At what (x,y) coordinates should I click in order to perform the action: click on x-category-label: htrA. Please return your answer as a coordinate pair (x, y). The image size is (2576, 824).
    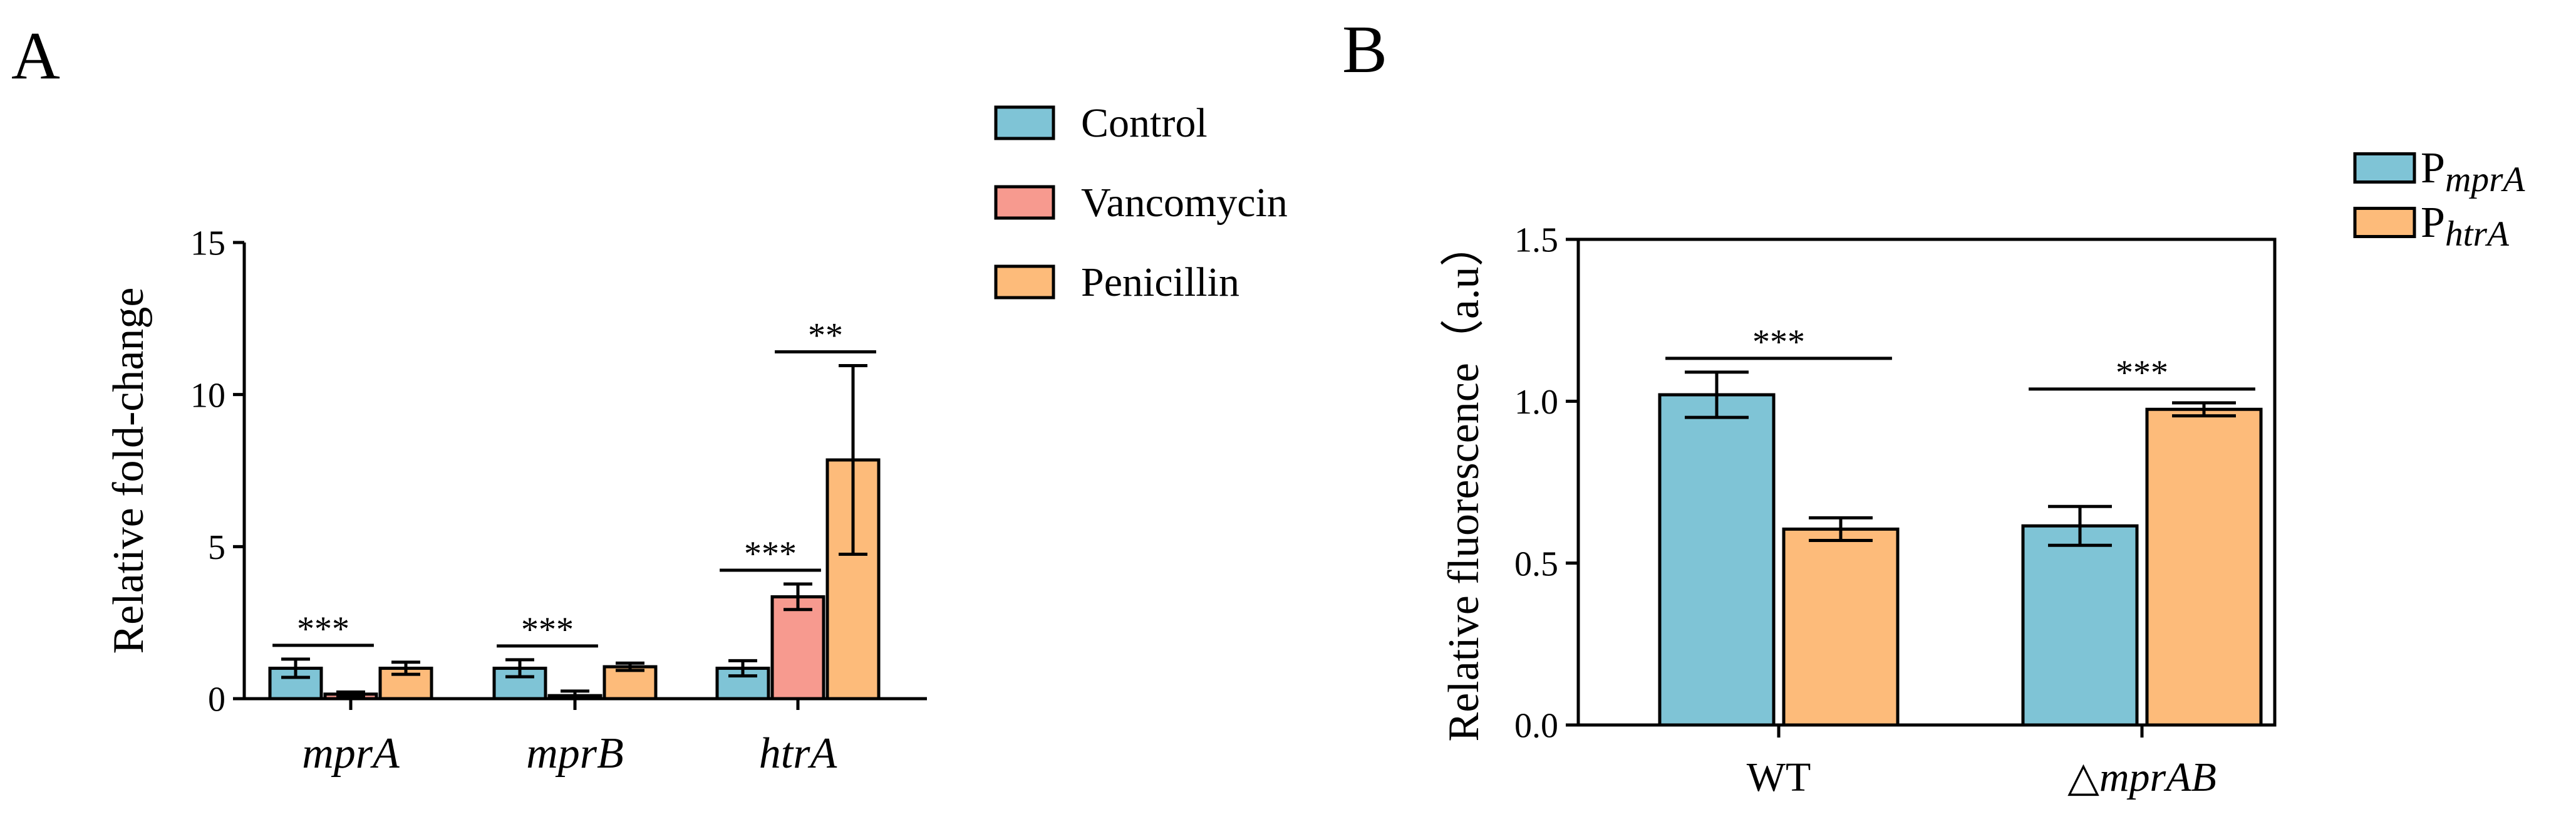
    Looking at the image, I should click on (798, 753).